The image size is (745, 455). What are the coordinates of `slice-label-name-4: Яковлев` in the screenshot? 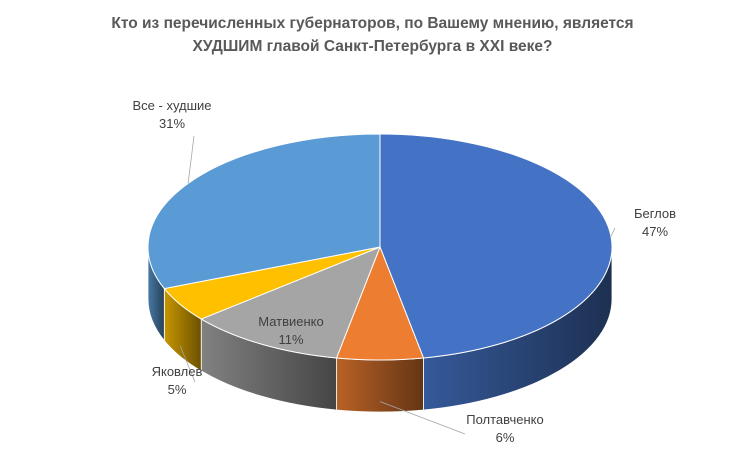 It's located at (177, 371).